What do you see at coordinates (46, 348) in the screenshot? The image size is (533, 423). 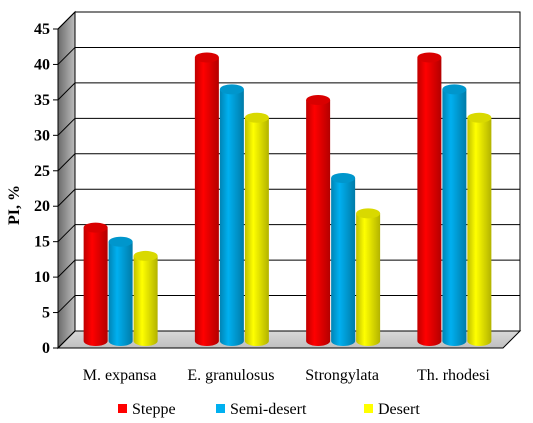 I see `y-tick-label: 0` at bounding box center [46, 348].